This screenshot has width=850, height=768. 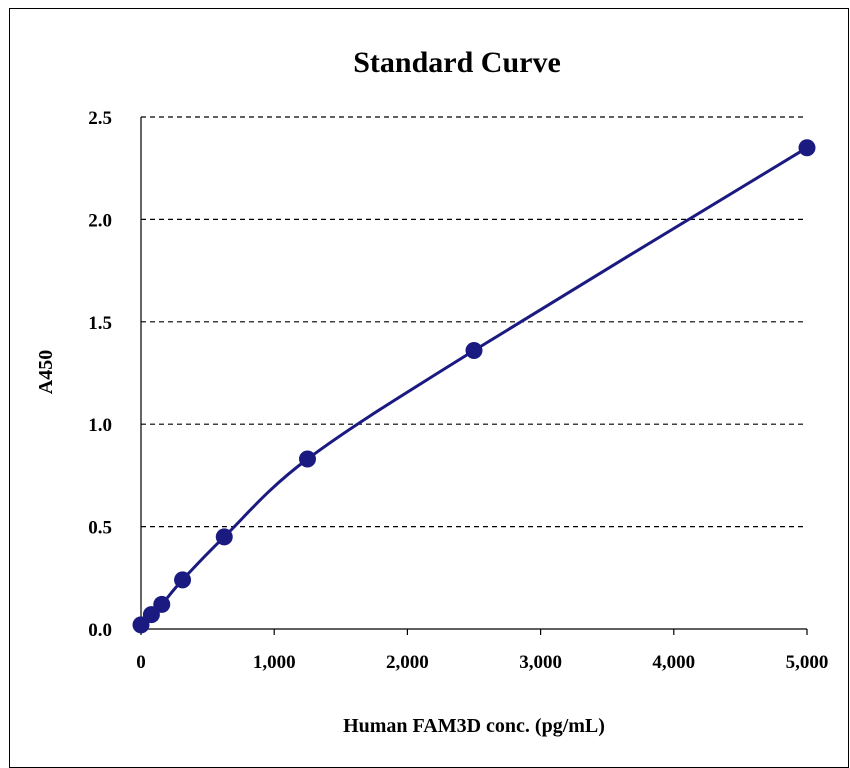 I want to click on x-tick-label-4: 4,000, so click(x=673, y=662).